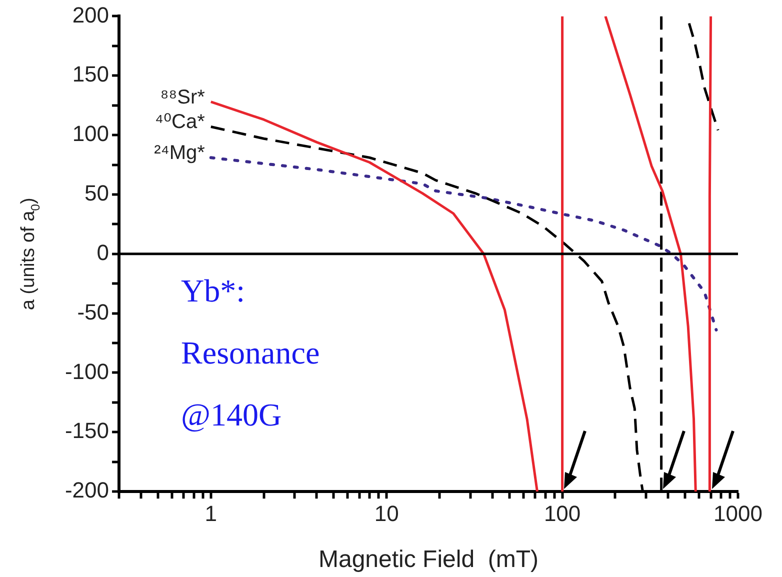 The height and width of the screenshot is (577, 782). I want to click on y-tick-label: 100, so click(91, 133).